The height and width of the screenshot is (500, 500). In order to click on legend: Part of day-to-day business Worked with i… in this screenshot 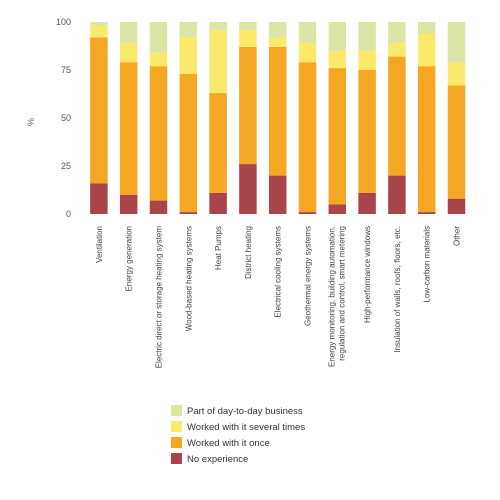, I will do `click(238, 435)`.